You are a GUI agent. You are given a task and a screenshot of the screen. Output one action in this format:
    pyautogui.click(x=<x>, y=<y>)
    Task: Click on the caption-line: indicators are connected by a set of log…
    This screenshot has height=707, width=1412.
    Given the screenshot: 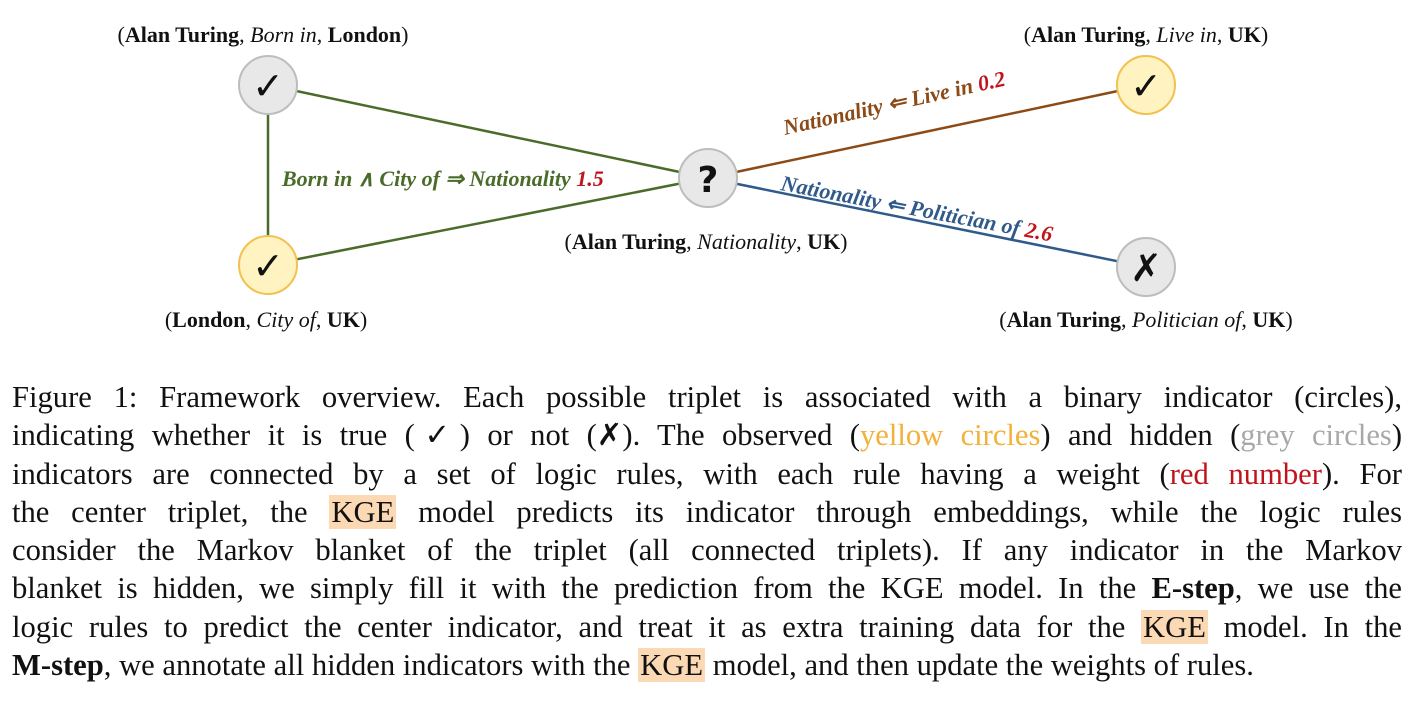 What is the action you would take?
    pyautogui.click(x=707, y=473)
    